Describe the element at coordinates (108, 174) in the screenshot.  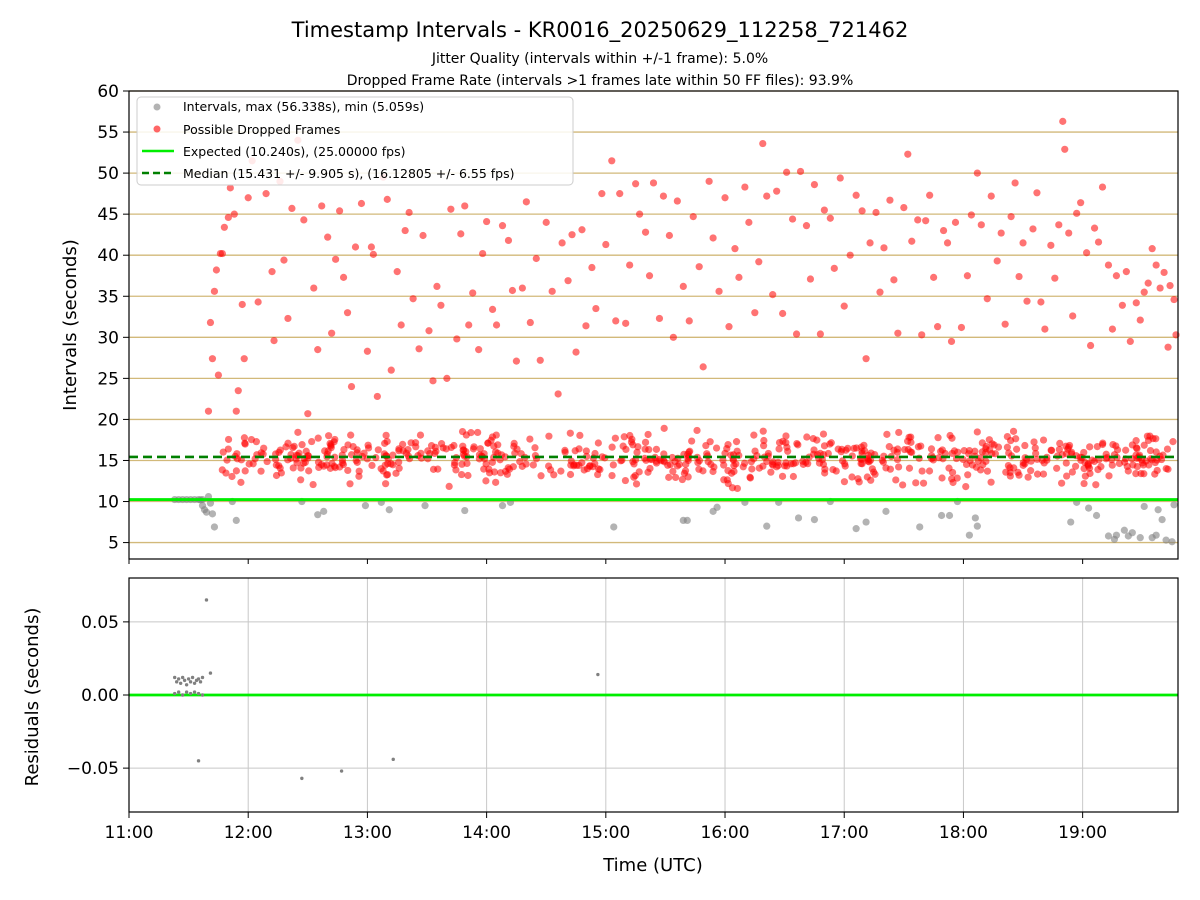
I see `intervals-y-tick-label: 50` at that location.